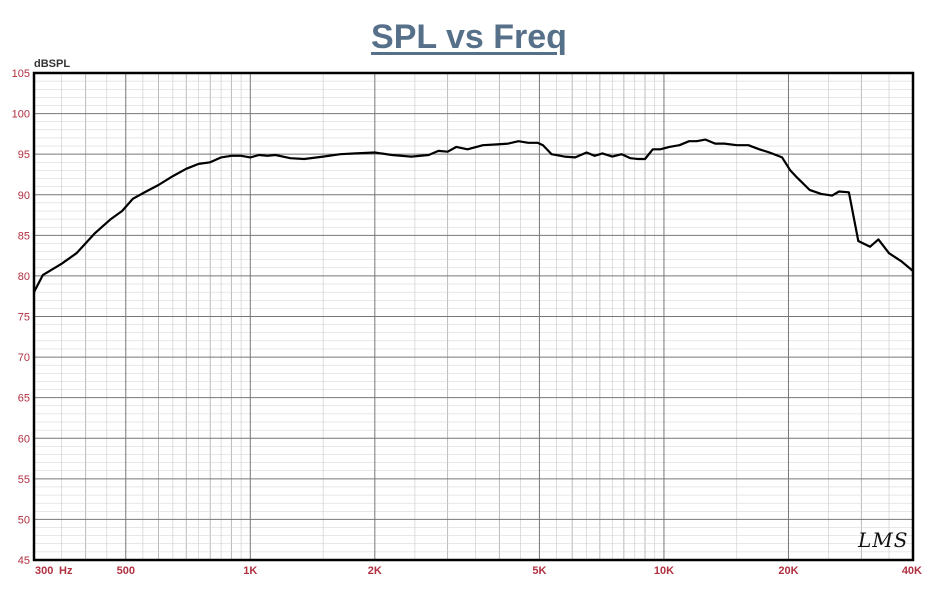  What do you see at coordinates (21, 74) in the screenshot?
I see `y-tick-label: 105` at bounding box center [21, 74].